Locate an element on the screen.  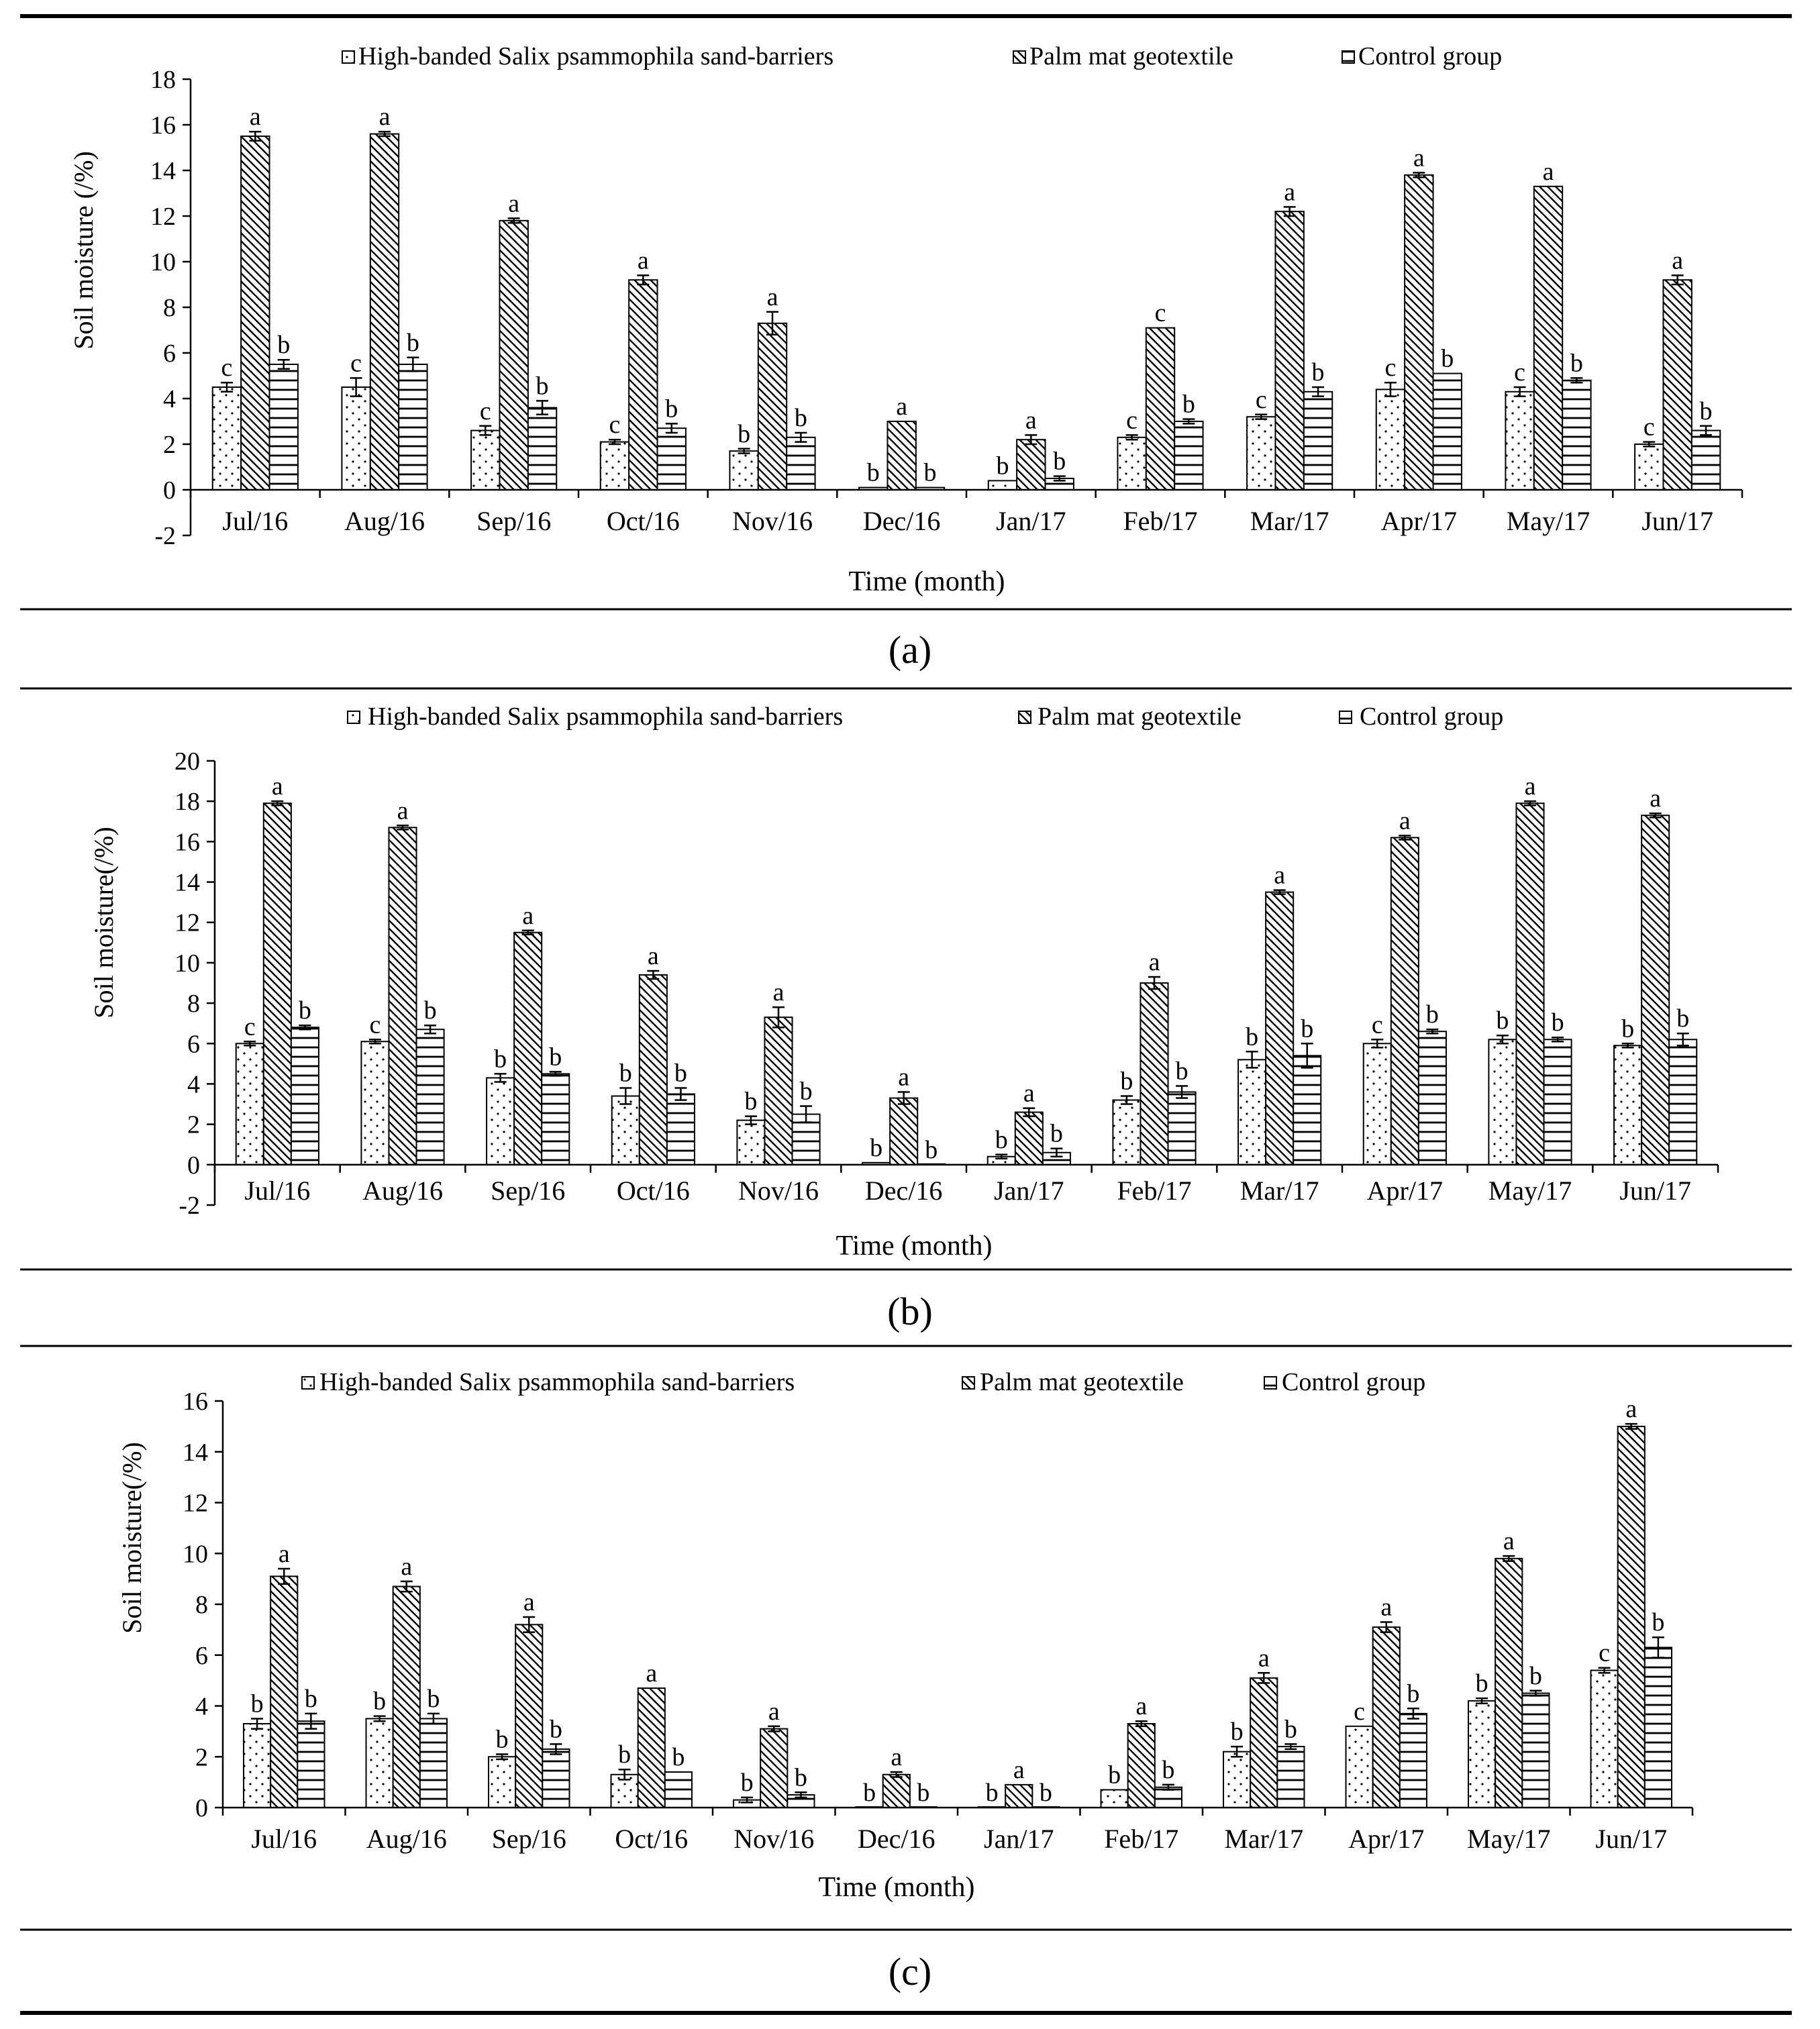
y-tick-label: 2 is located at coordinates (201, 1757).